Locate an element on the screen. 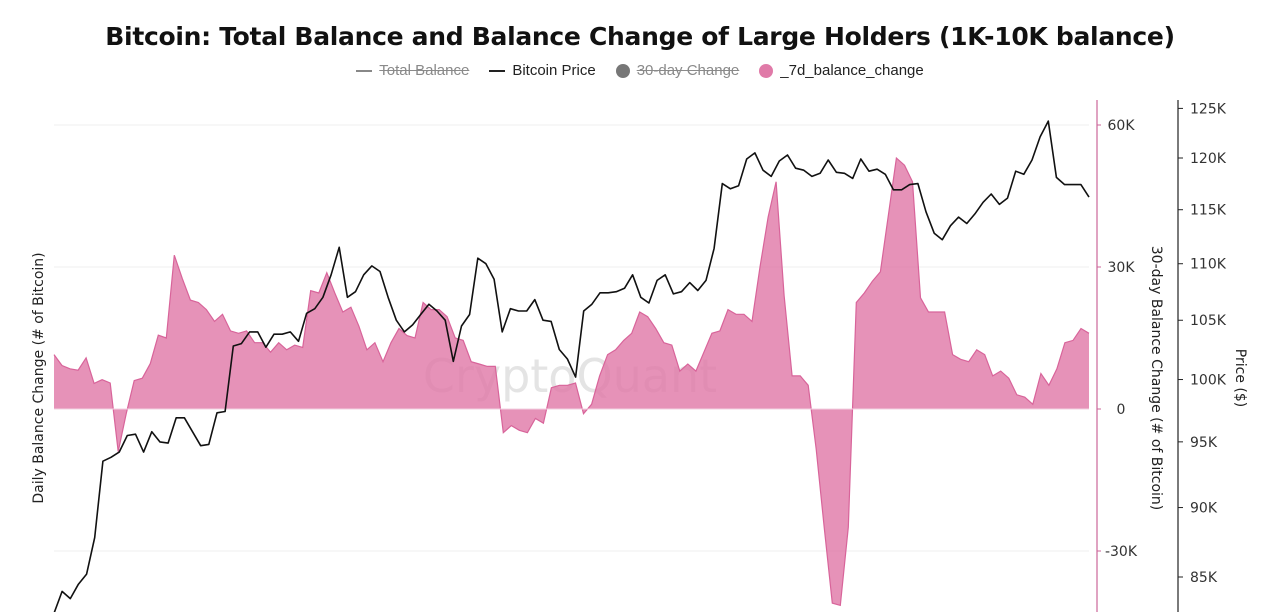  right-tick-label-8: 85K is located at coordinates (1204, 578).